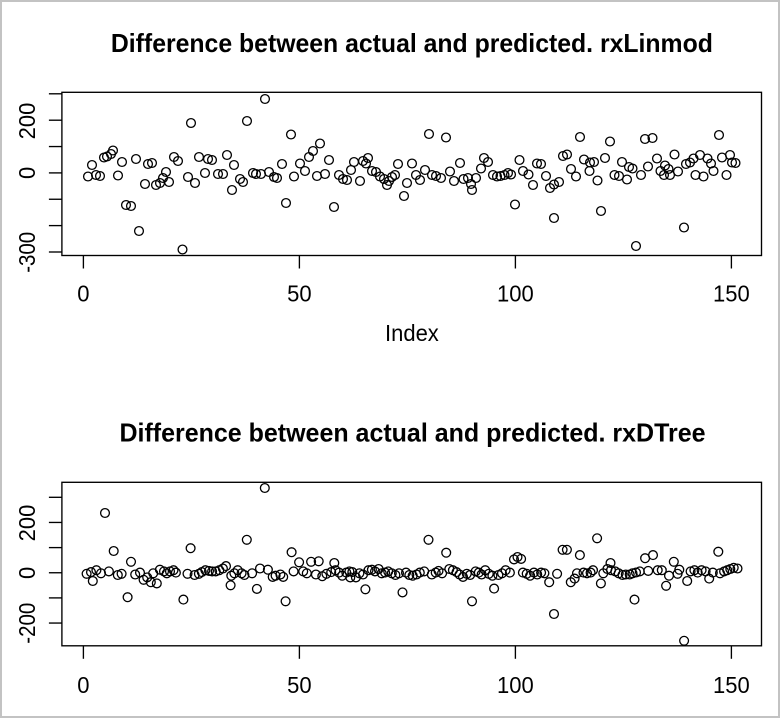 Image resolution: width=780 pixels, height=723 pixels. I want to click on svg-text: Index, so click(412, 333).